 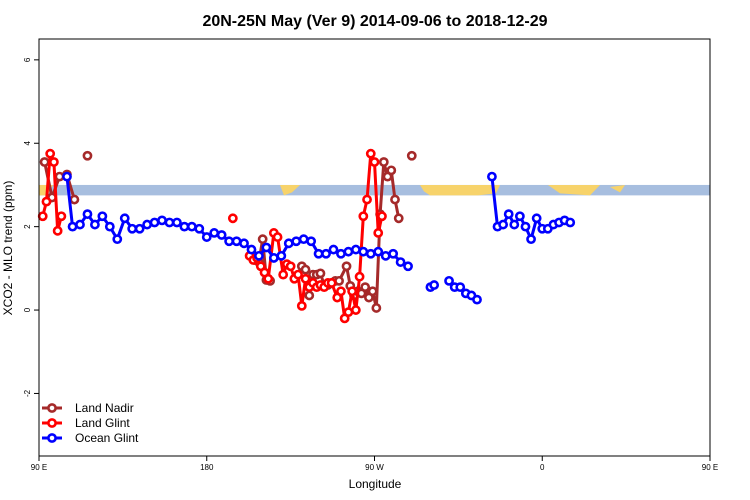 What do you see at coordinates (542, 467) in the screenshot?
I see `x-tick-label: 0` at bounding box center [542, 467].